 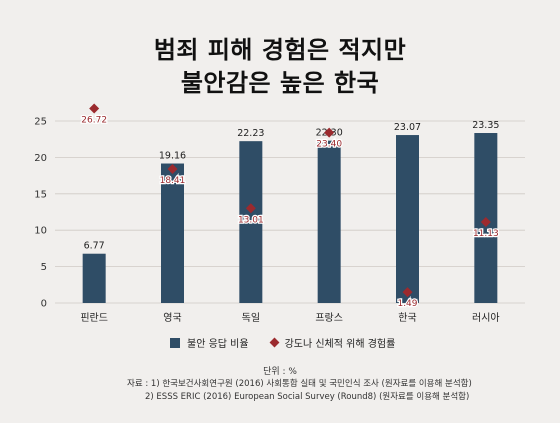 What do you see at coordinates (94, 120) in the screenshot?
I see `diamond-value-label: 26.72` at bounding box center [94, 120].